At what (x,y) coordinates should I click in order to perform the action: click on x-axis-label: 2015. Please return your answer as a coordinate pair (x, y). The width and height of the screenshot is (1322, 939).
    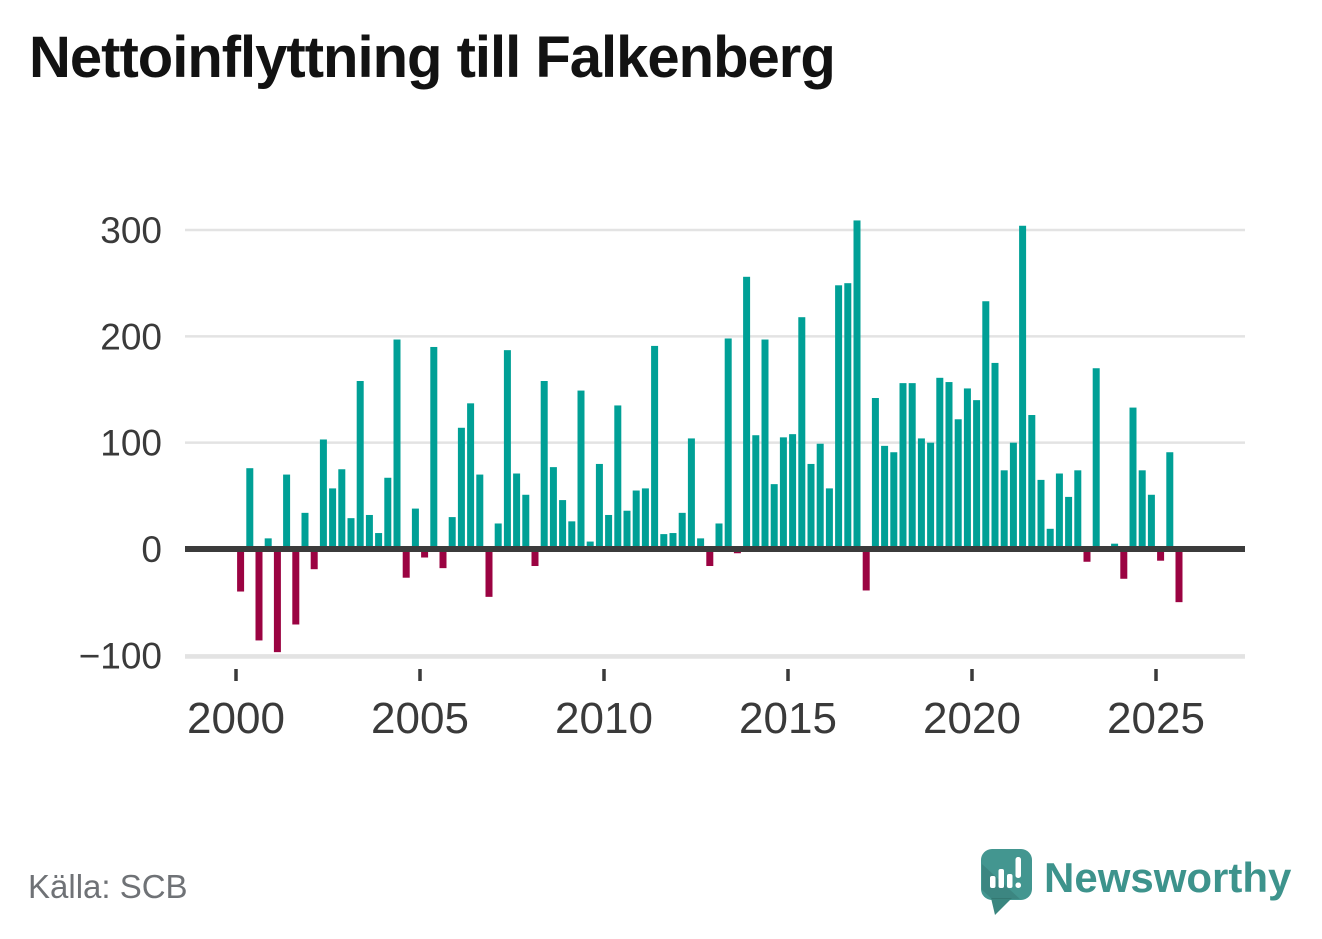
    Looking at the image, I should click on (788, 718).